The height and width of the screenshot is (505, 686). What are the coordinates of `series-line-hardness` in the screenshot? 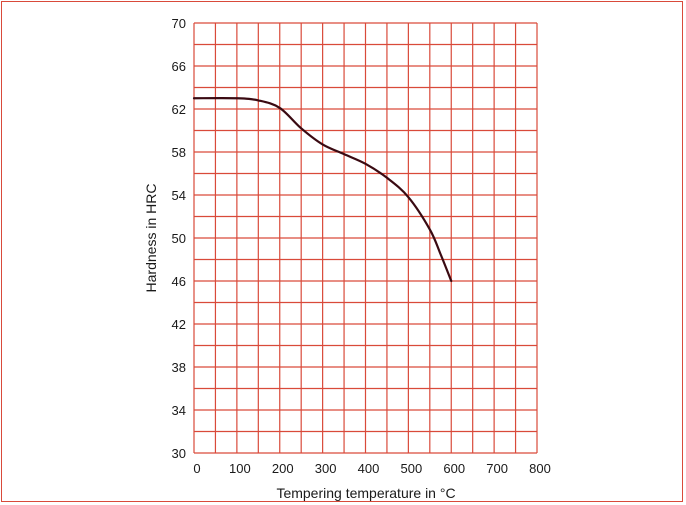 It's located at (322, 189).